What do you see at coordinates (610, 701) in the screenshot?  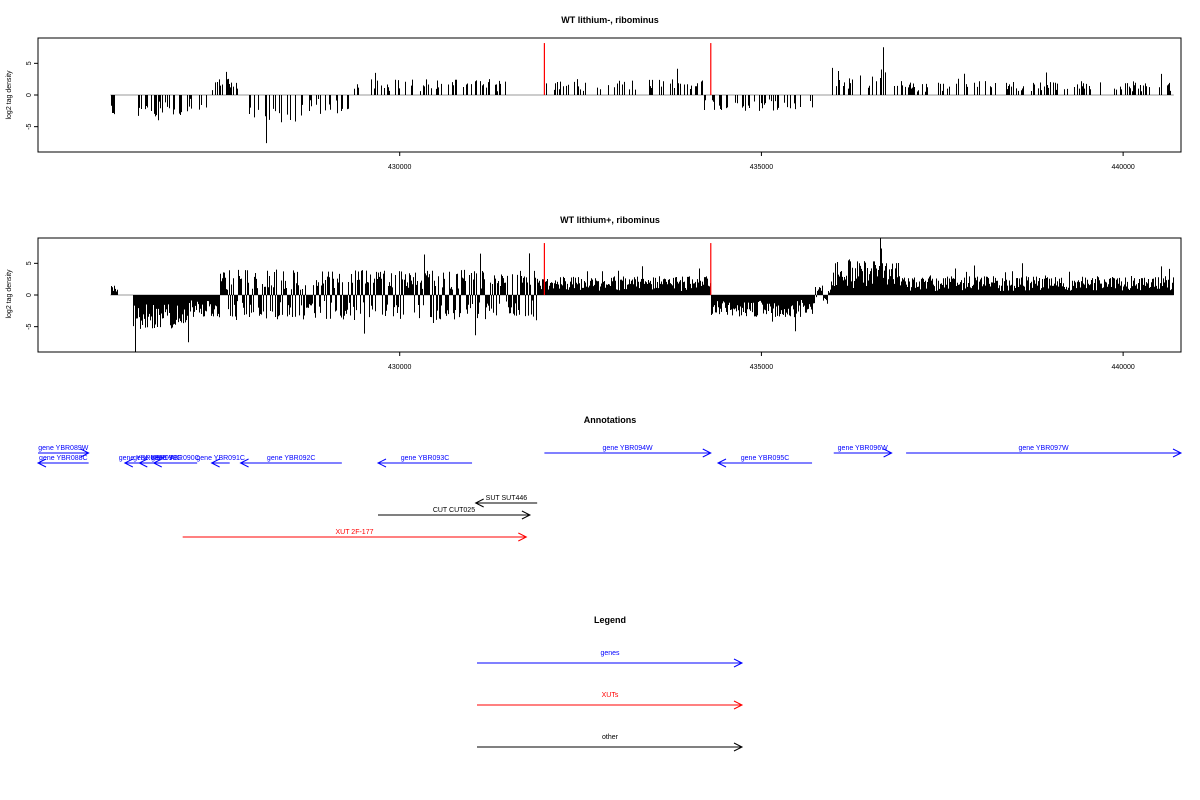 I see `legend-items: genes XUTs other` at bounding box center [610, 701].